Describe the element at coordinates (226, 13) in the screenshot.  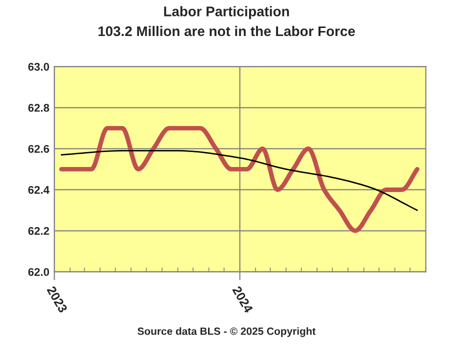
I see `chart-title: Labor Participation` at that location.